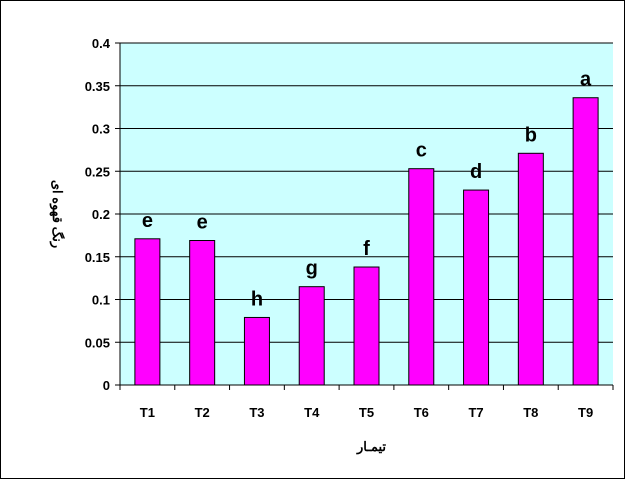 The height and width of the screenshot is (480, 625). I want to click on x-tick-label: T2, so click(202, 412).